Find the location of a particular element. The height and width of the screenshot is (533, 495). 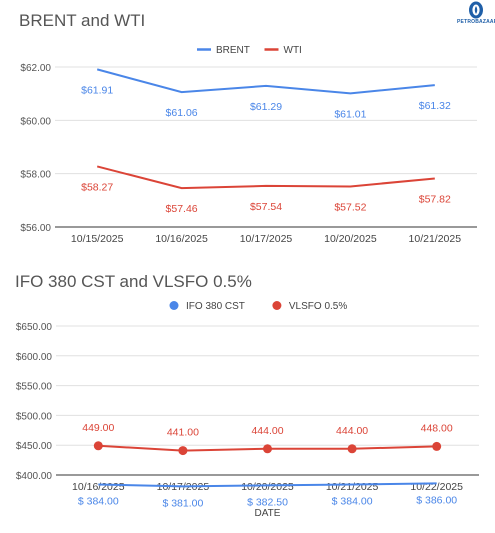

chart2-ytick-label: $600.00 is located at coordinates (34, 357).